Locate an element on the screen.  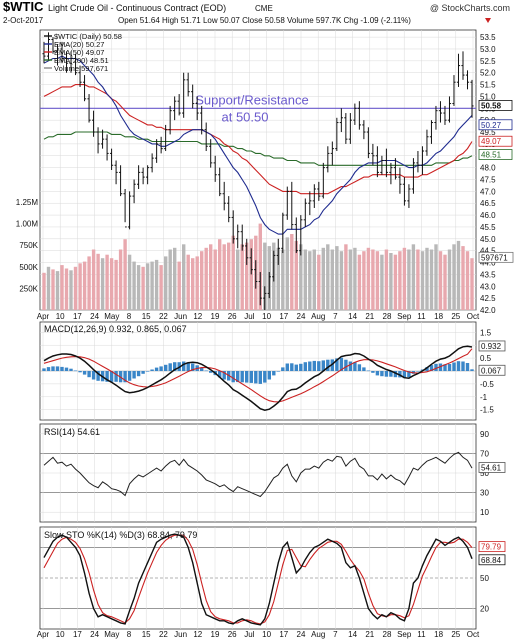
macd-value-tag is located at coordinates (492, 346).